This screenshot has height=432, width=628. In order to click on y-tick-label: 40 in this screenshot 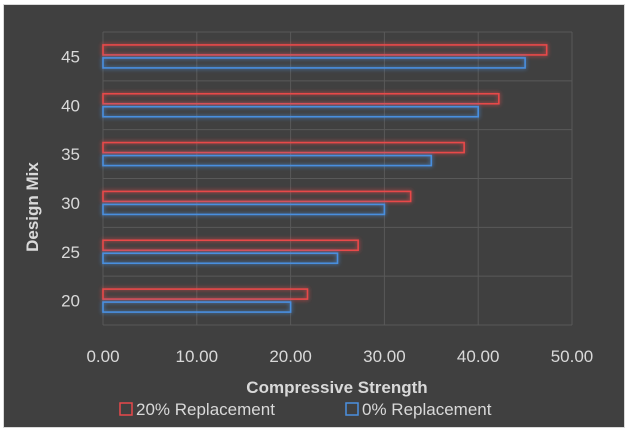, I will do `click(70, 105)`.